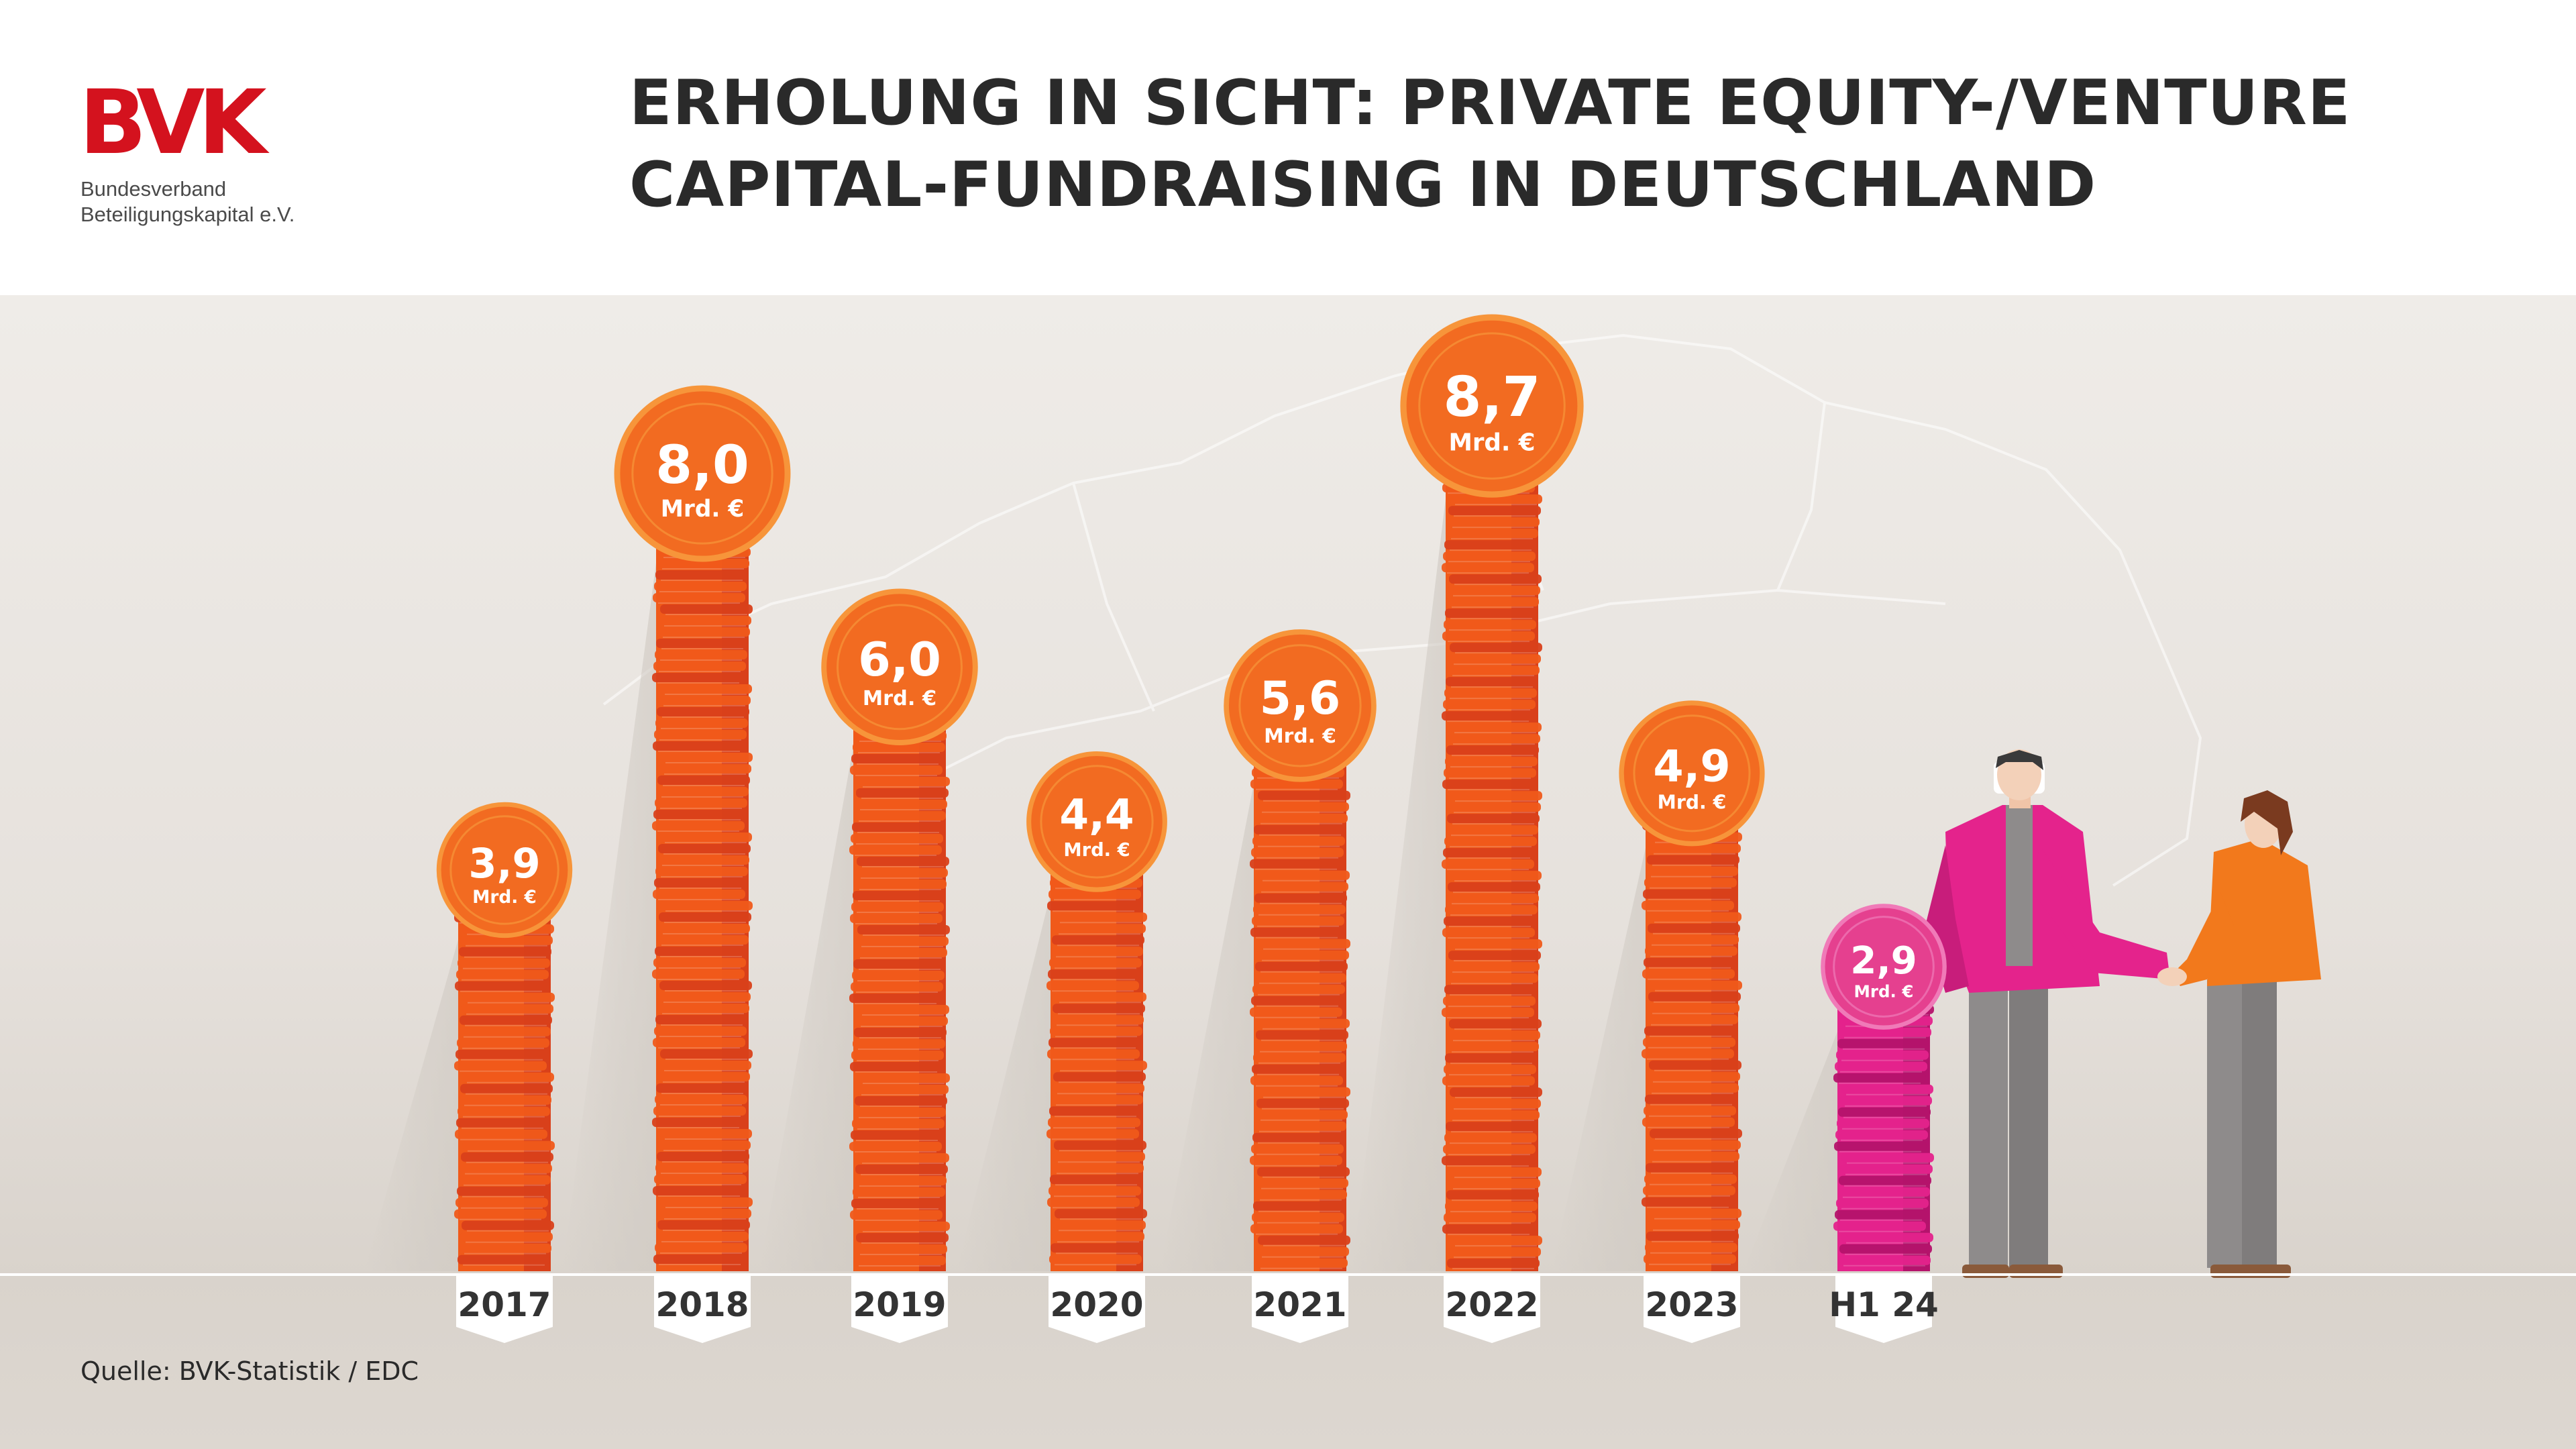 This screenshot has height=1449, width=2576. Describe the element at coordinates (2047, 1013) in the screenshot. I see `man-figure` at that location.